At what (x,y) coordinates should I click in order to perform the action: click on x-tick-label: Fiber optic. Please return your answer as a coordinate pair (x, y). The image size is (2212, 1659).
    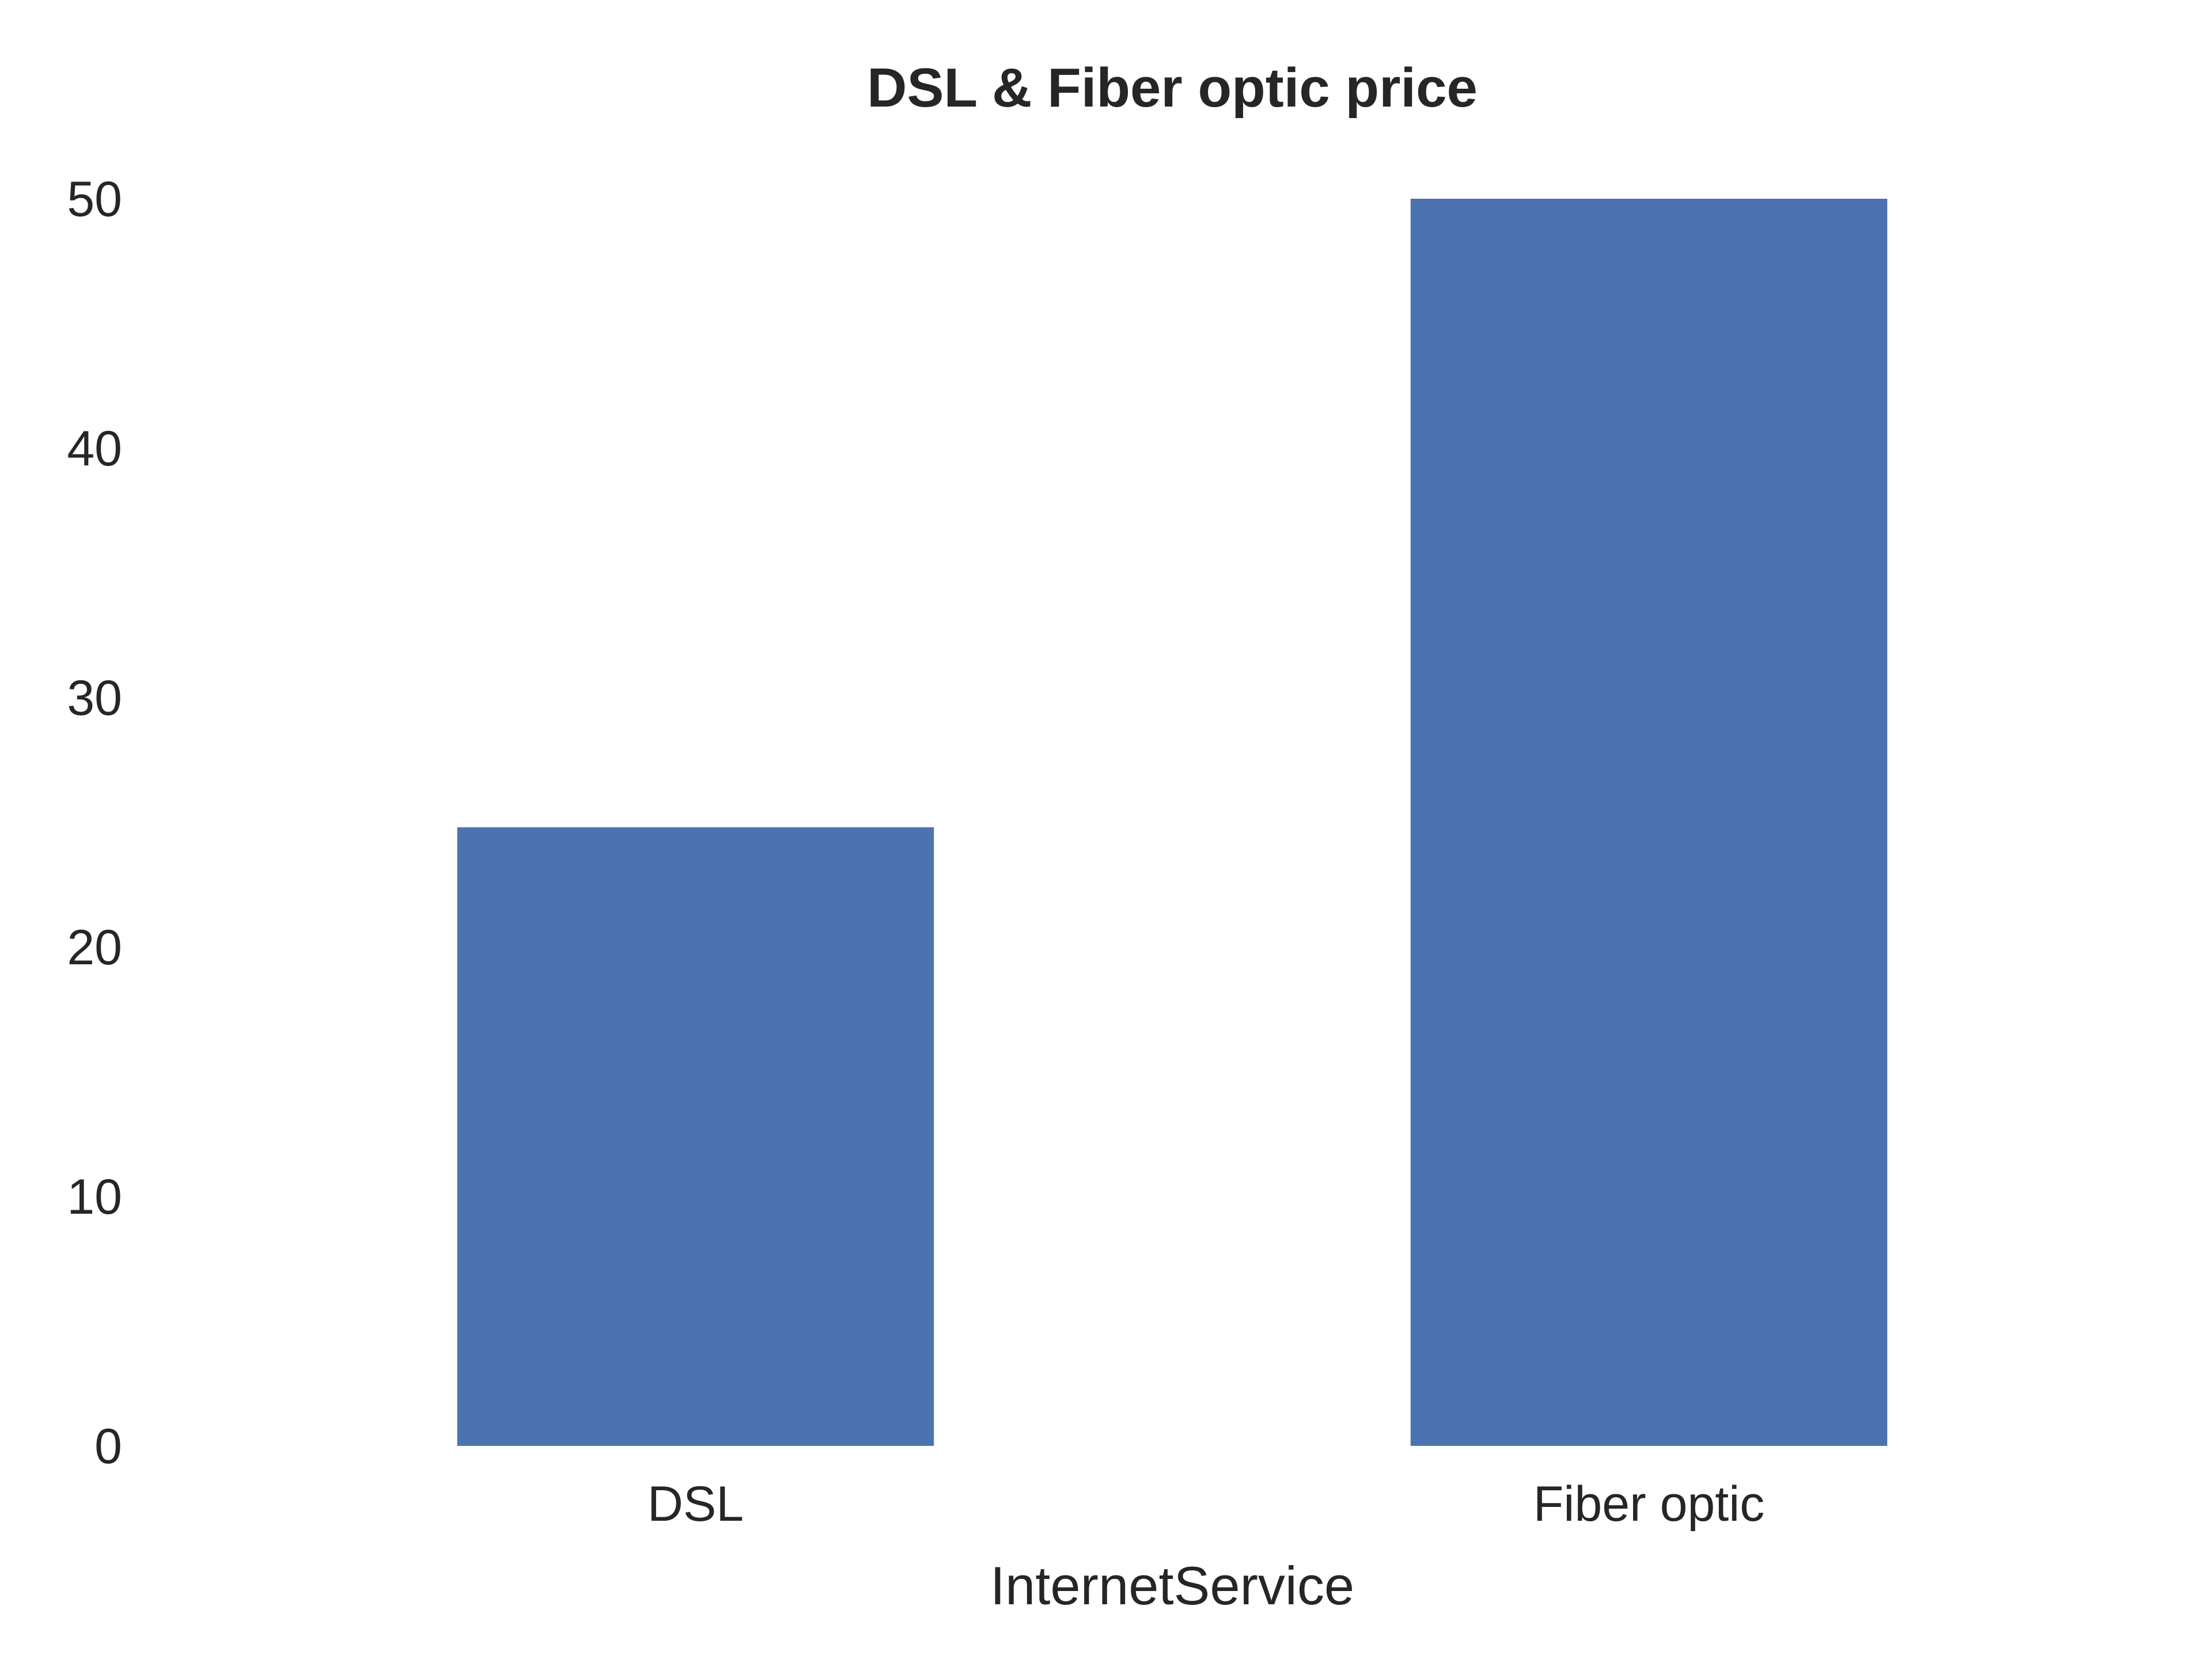
    Looking at the image, I should click on (1649, 1504).